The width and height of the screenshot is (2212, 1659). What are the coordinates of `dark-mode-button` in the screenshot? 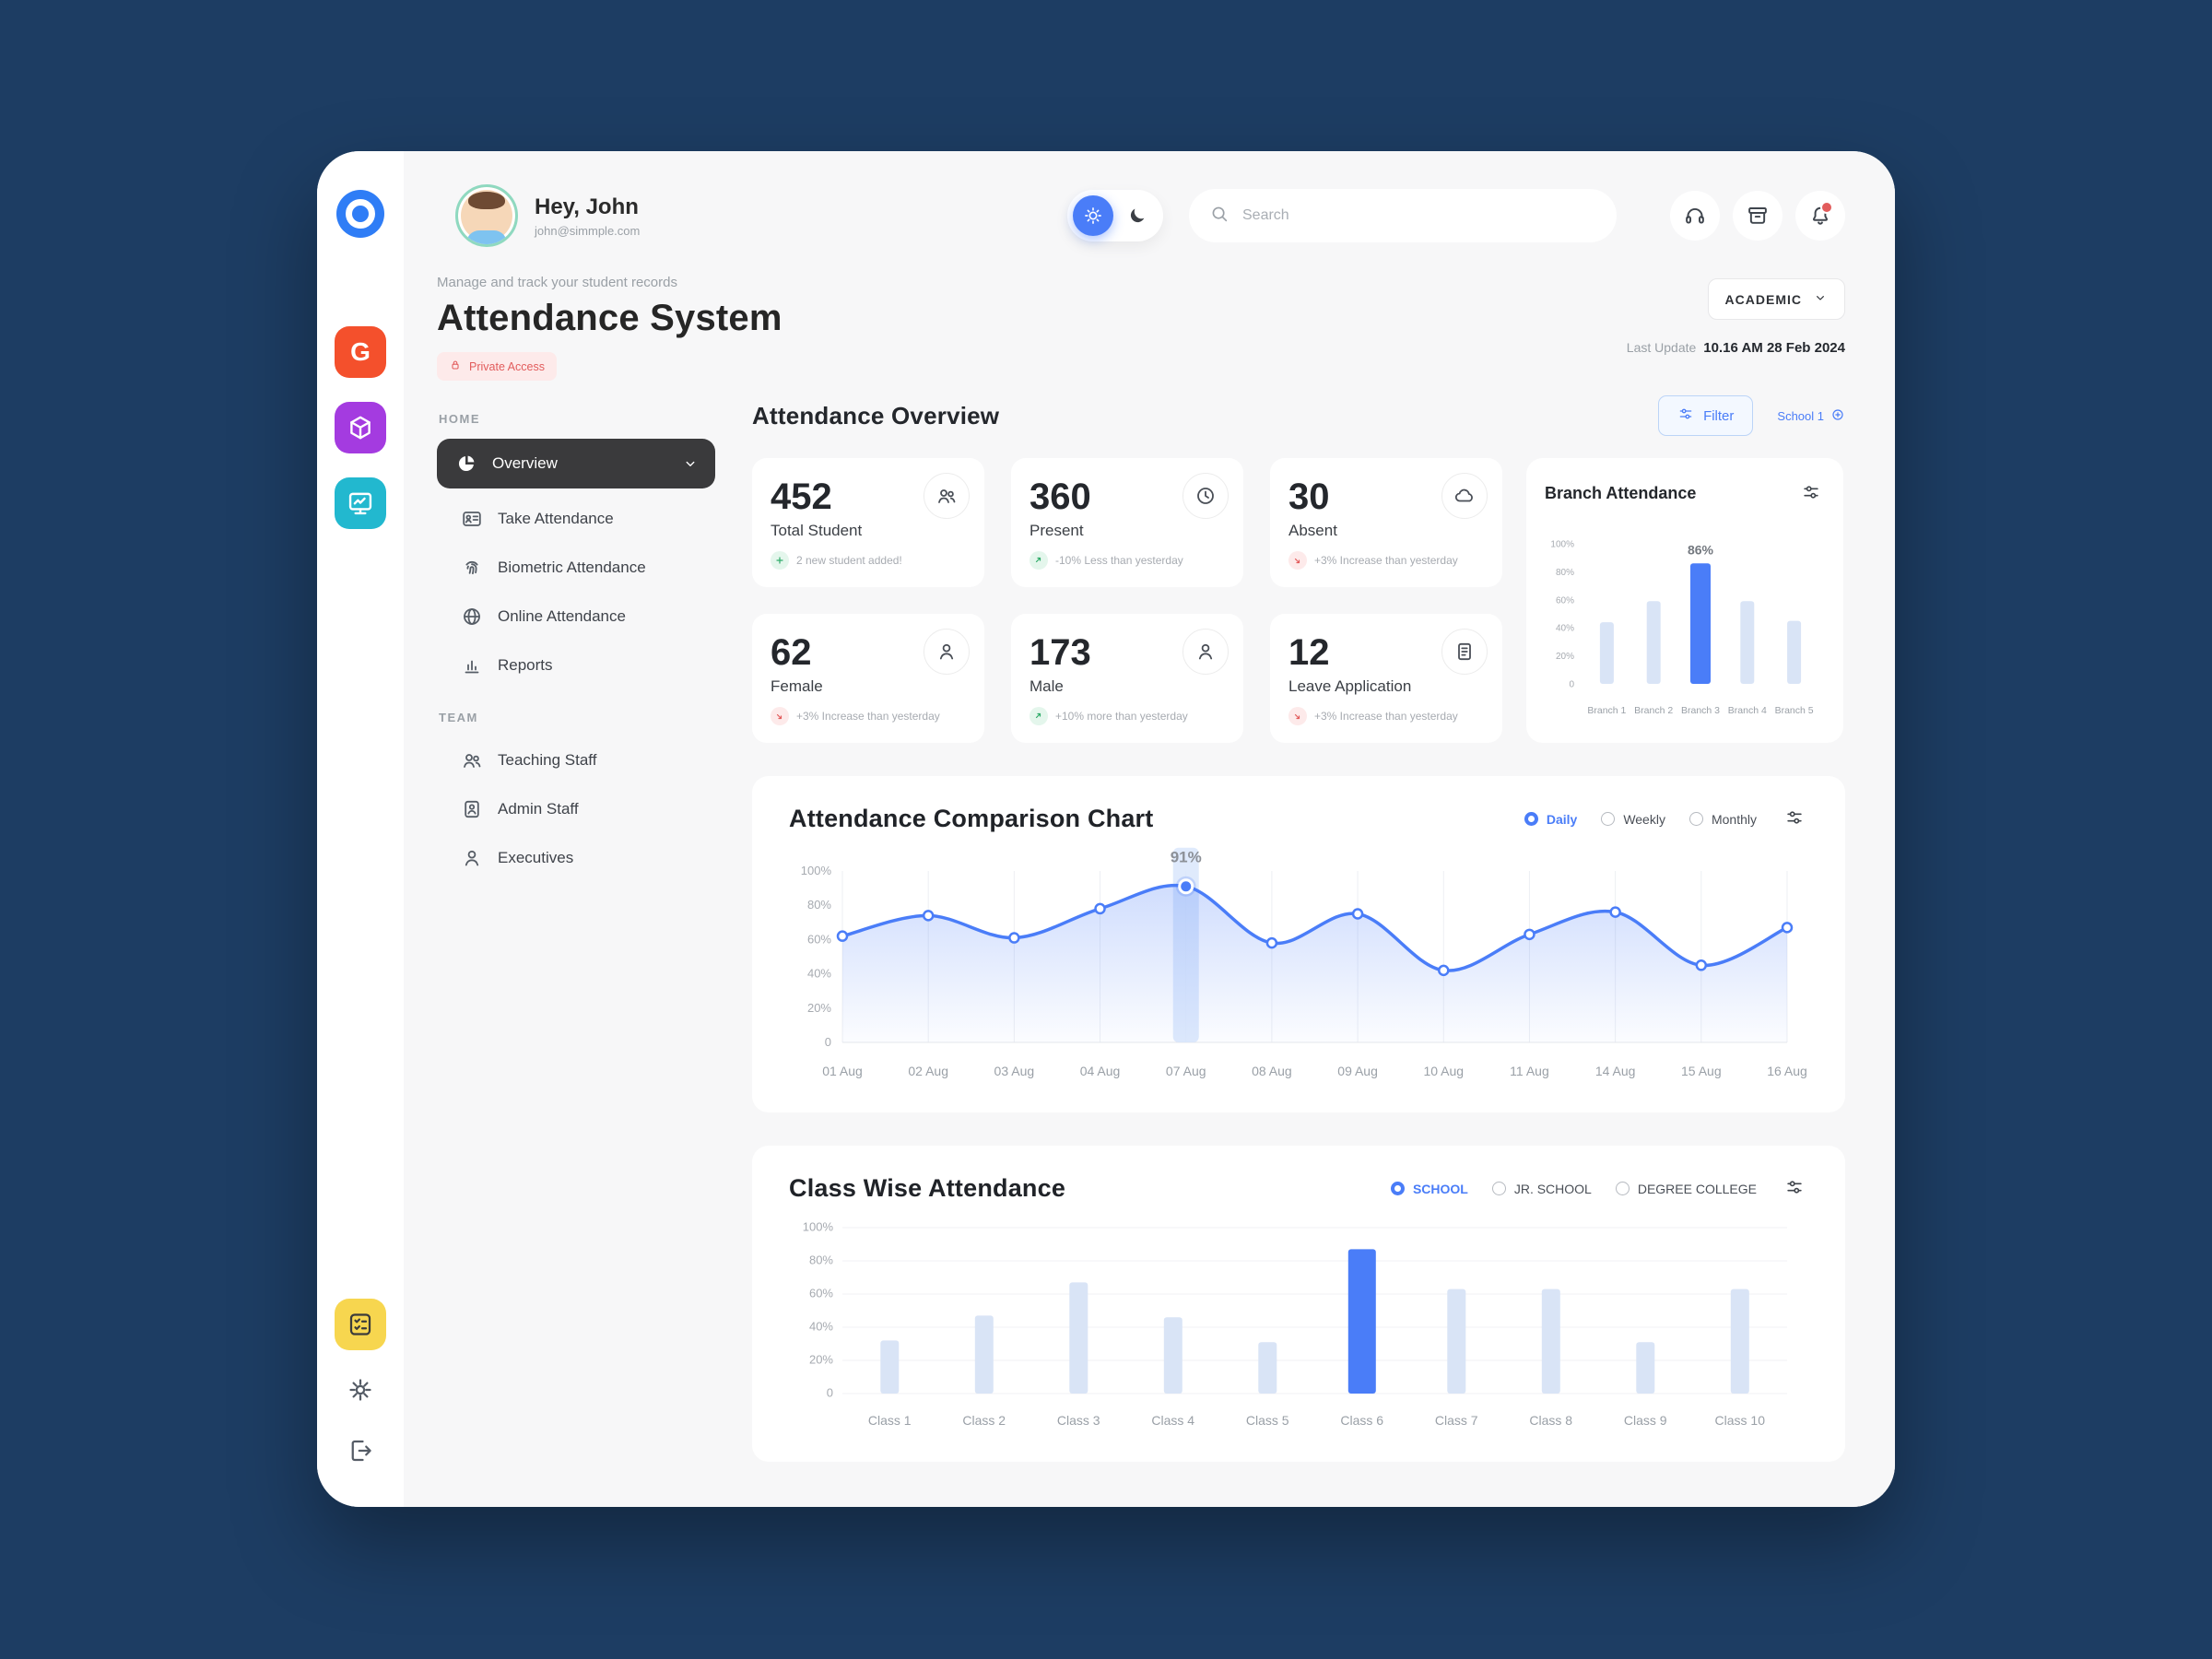 It's located at (1137, 215).